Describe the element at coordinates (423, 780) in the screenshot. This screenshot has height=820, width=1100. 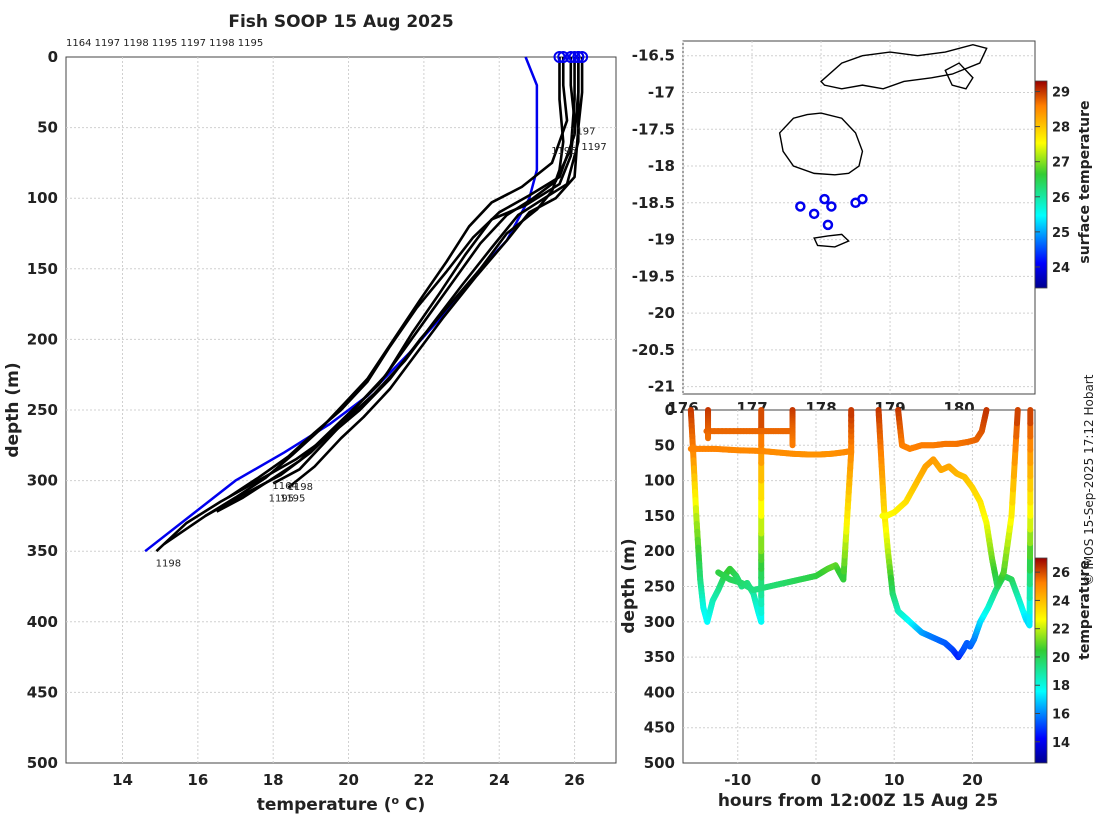
I see `x-tick-label: 22` at that location.